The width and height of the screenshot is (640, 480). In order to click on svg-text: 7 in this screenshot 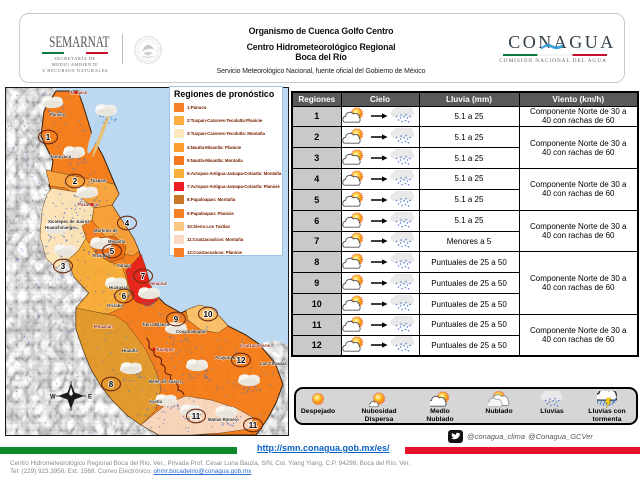, I will do `click(143, 276)`.